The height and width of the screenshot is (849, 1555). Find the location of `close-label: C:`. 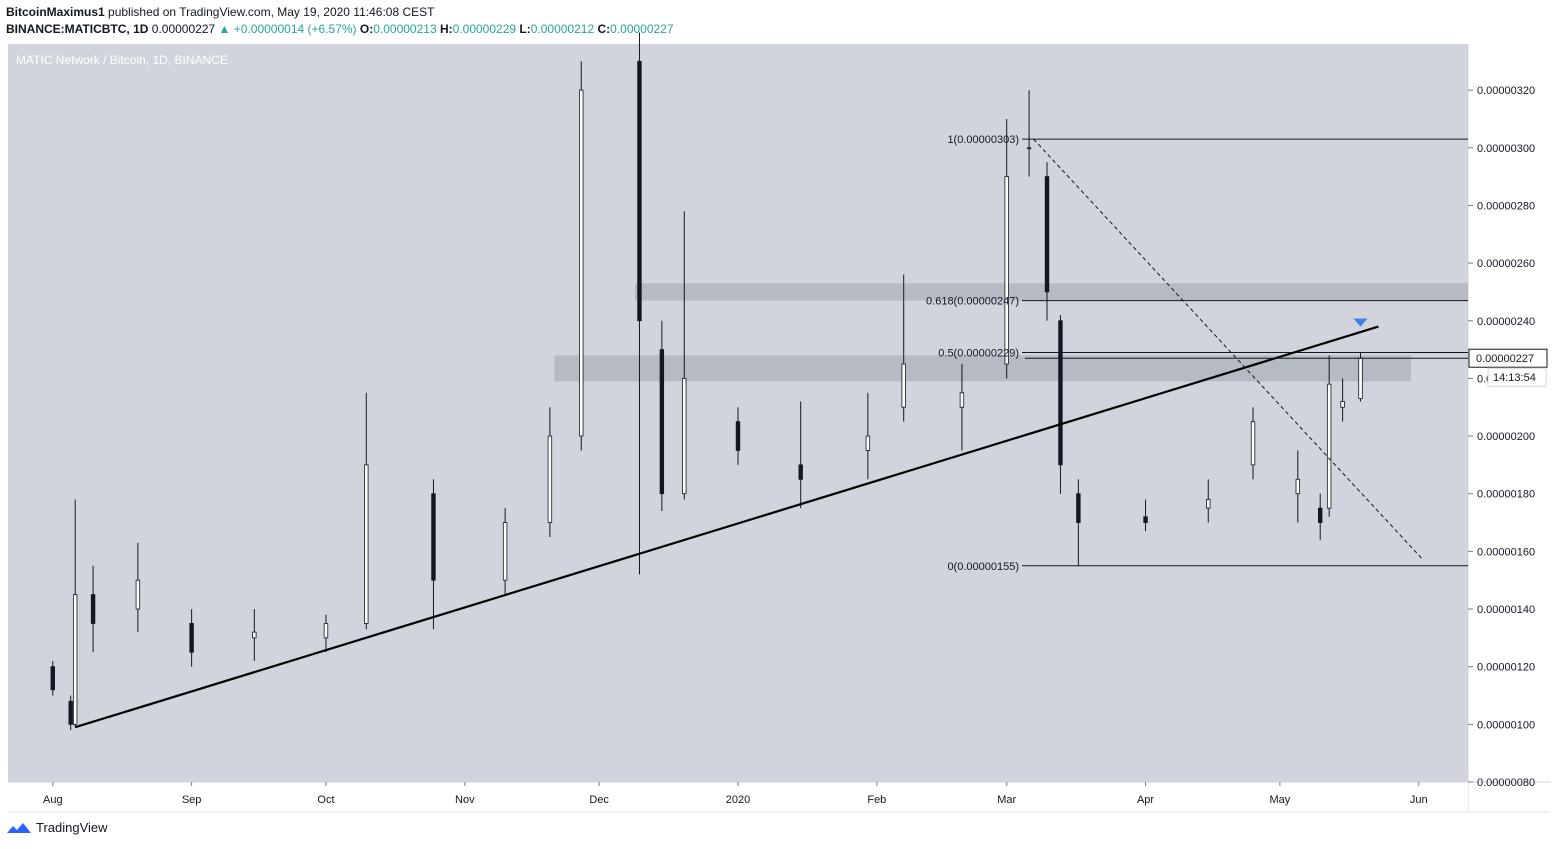

close-label: C: is located at coordinates (604, 29).